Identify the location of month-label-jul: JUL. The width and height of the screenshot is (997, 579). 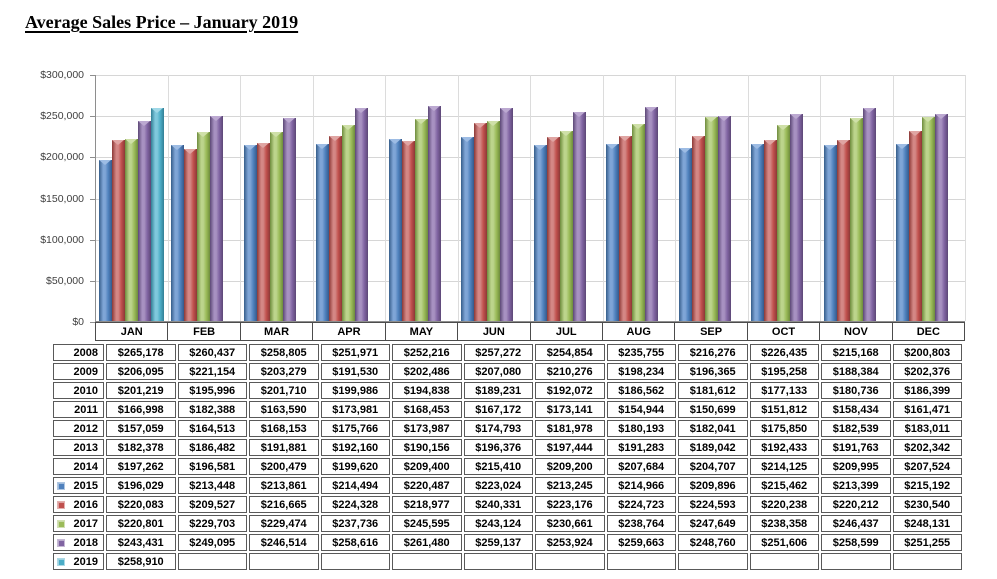
(566, 331).